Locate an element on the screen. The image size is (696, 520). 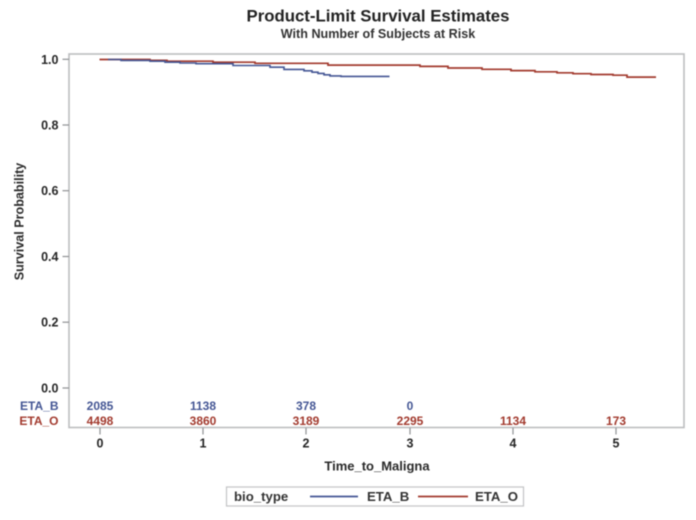
svg-text:Product-Limit Survival Estimat: Product-Limit Survival Estimates is located at coordinates (378, 16).